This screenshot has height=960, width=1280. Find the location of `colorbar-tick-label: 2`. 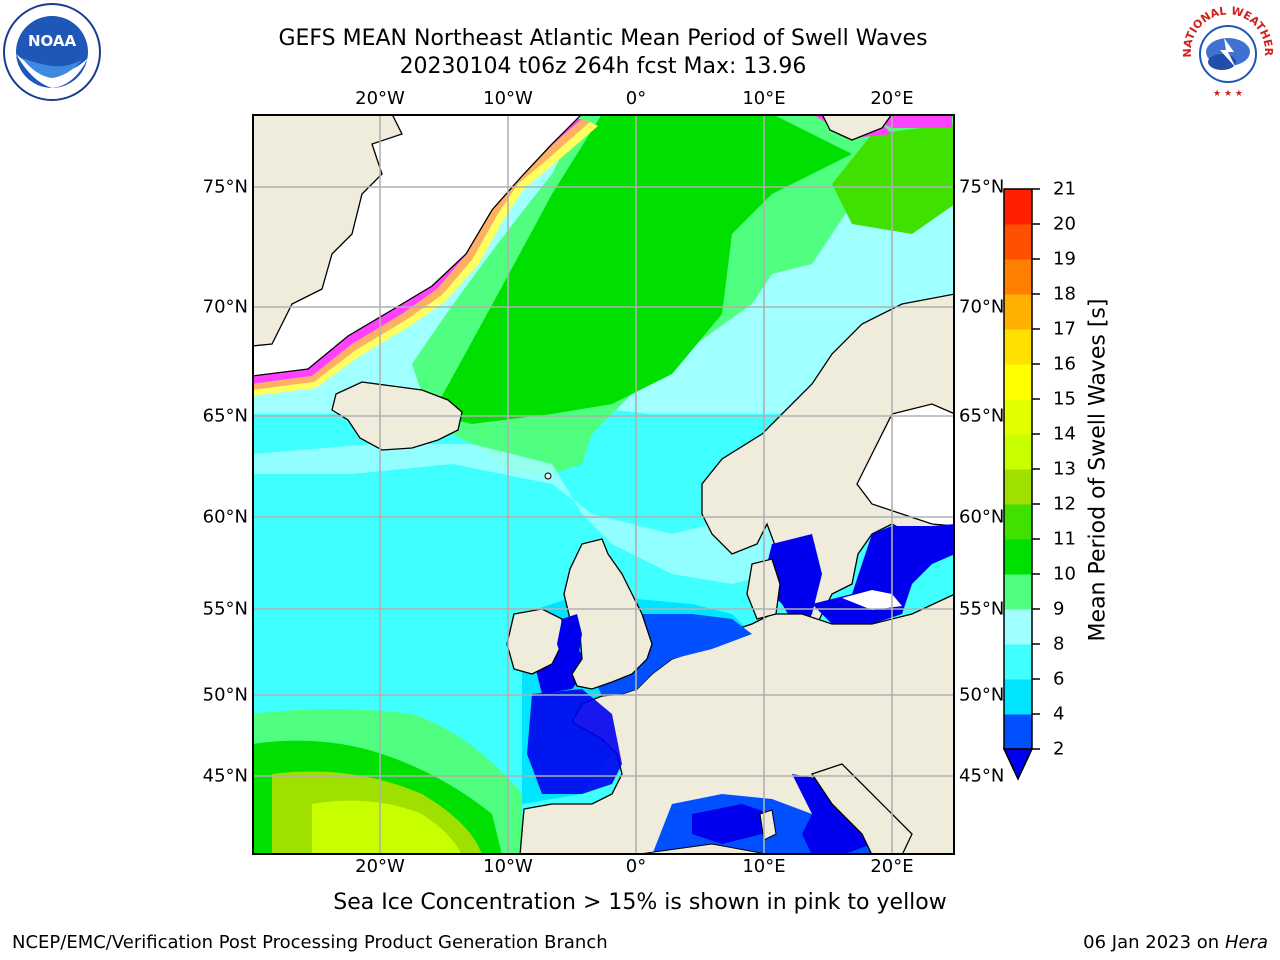

colorbar-tick-label: 2 is located at coordinates (1059, 749).